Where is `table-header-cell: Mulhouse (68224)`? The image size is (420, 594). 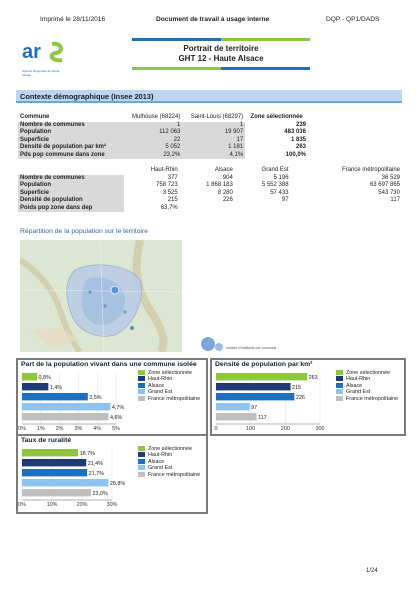
table-header-cell: Mulhouse (68224) is located at coordinates (156, 117).